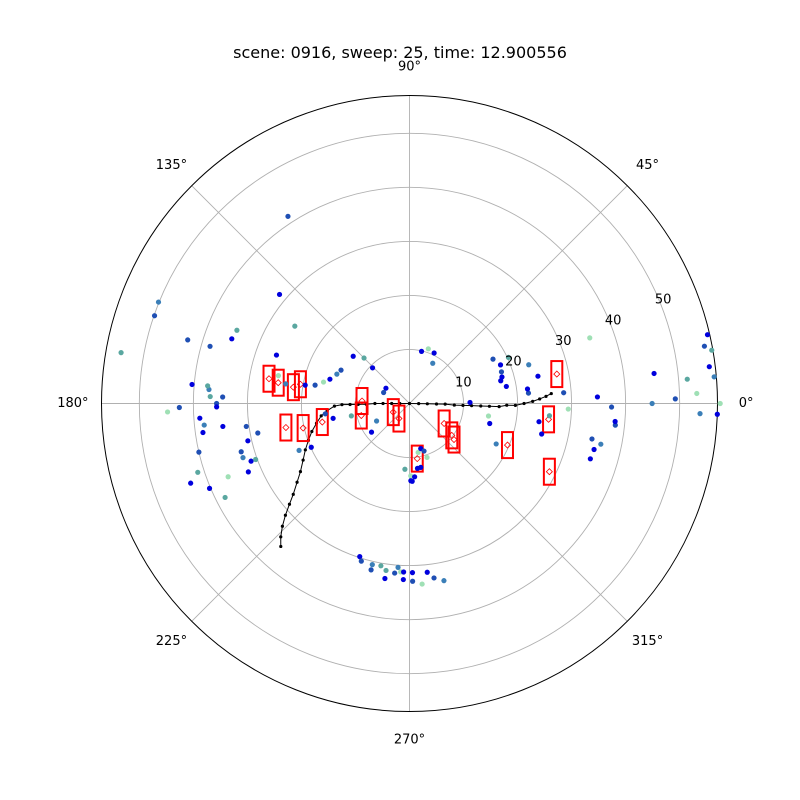 The height and width of the screenshot is (800, 800). I want to click on chart-title: scene: 0916, sweep: 25, time: 12.900556, so click(400, 52).